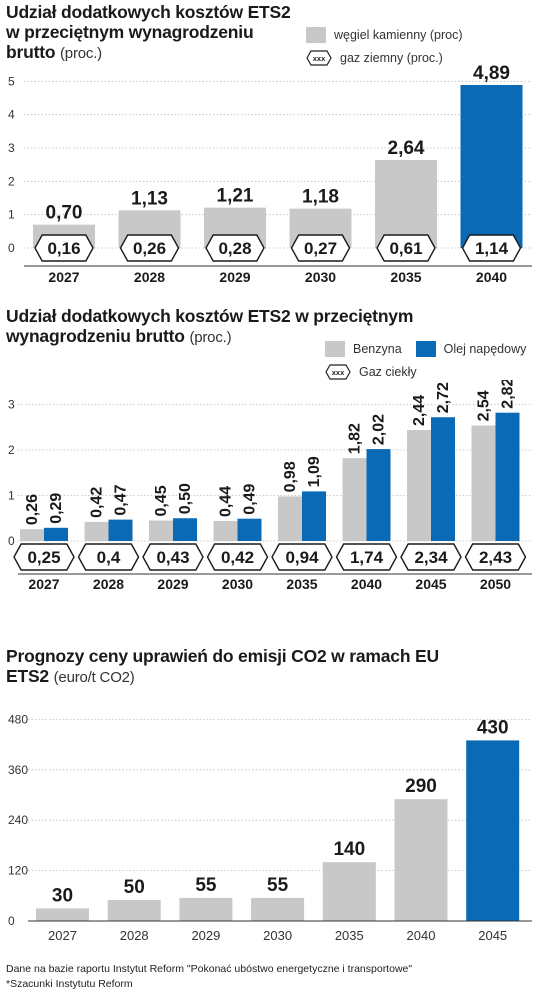  I want to click on chart3-xtick: 2040, so click(421, 935).